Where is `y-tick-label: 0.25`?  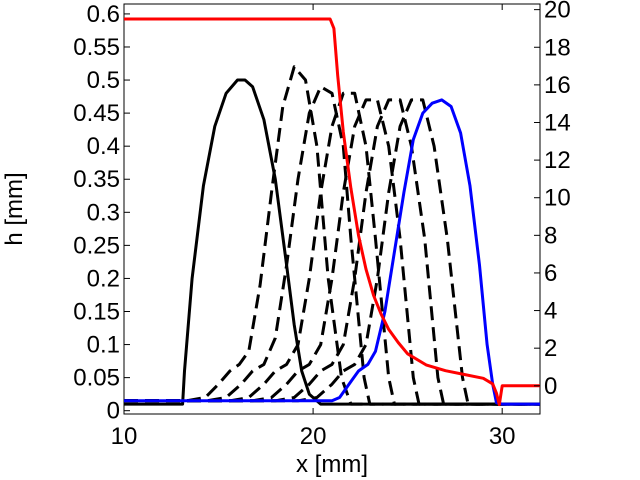
y-tick-label: 0.25 is located at coordinates (96, 245).